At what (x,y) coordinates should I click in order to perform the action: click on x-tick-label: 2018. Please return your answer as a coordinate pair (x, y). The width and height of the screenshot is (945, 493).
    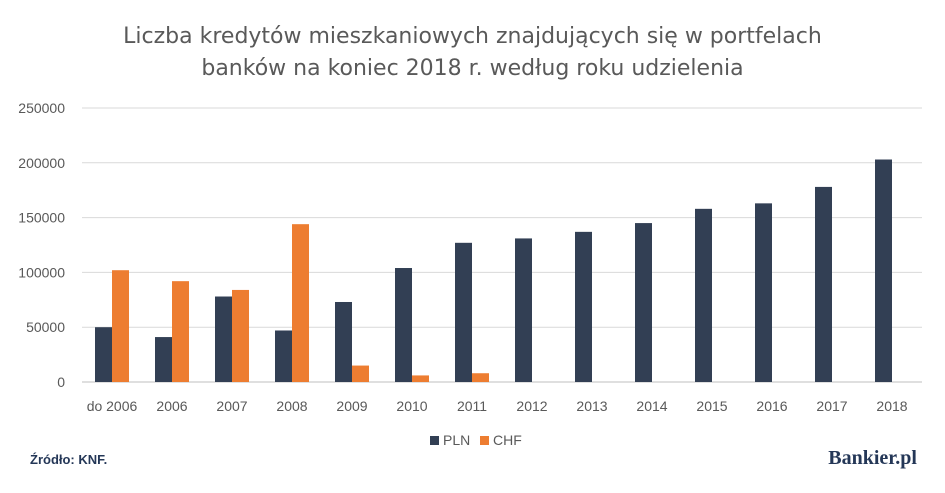
    Looking at the image, I should click on (891, 406).